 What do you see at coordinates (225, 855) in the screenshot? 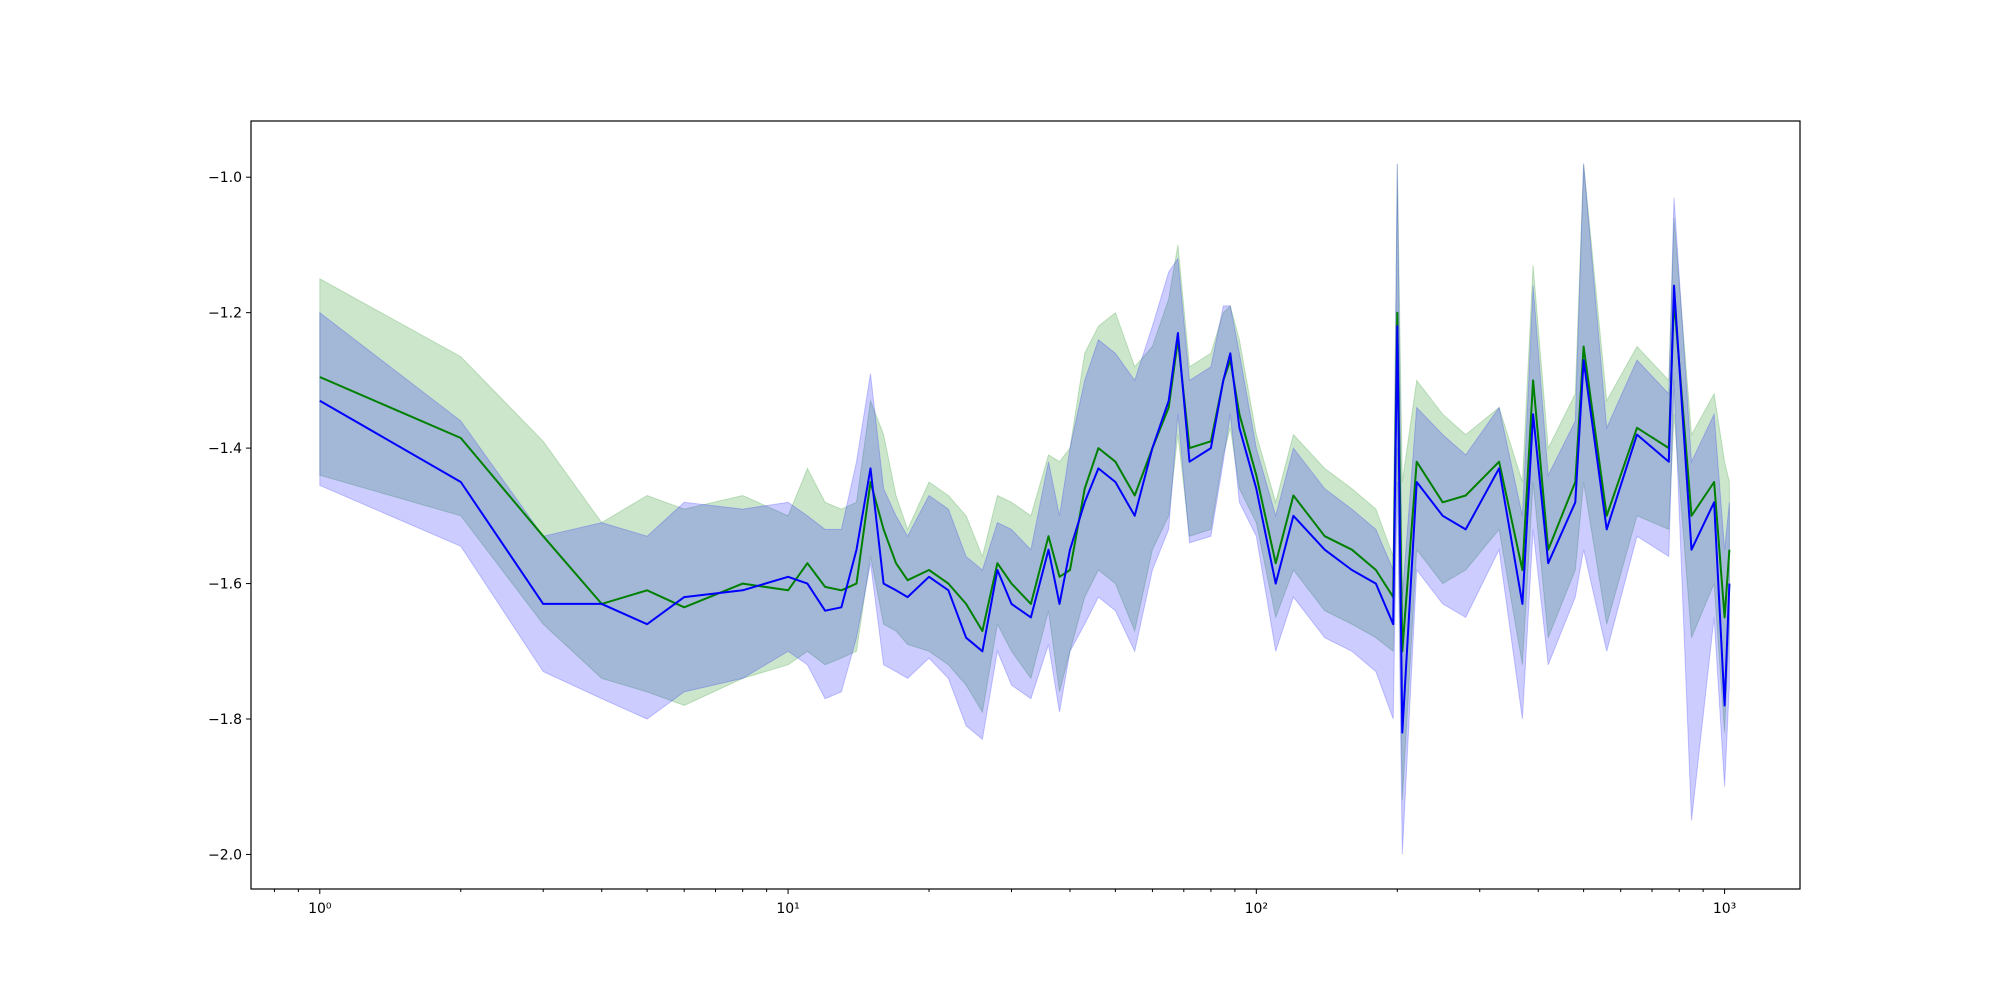
I see `y-tick-label: −2.0` at bounding box center [225, 855].